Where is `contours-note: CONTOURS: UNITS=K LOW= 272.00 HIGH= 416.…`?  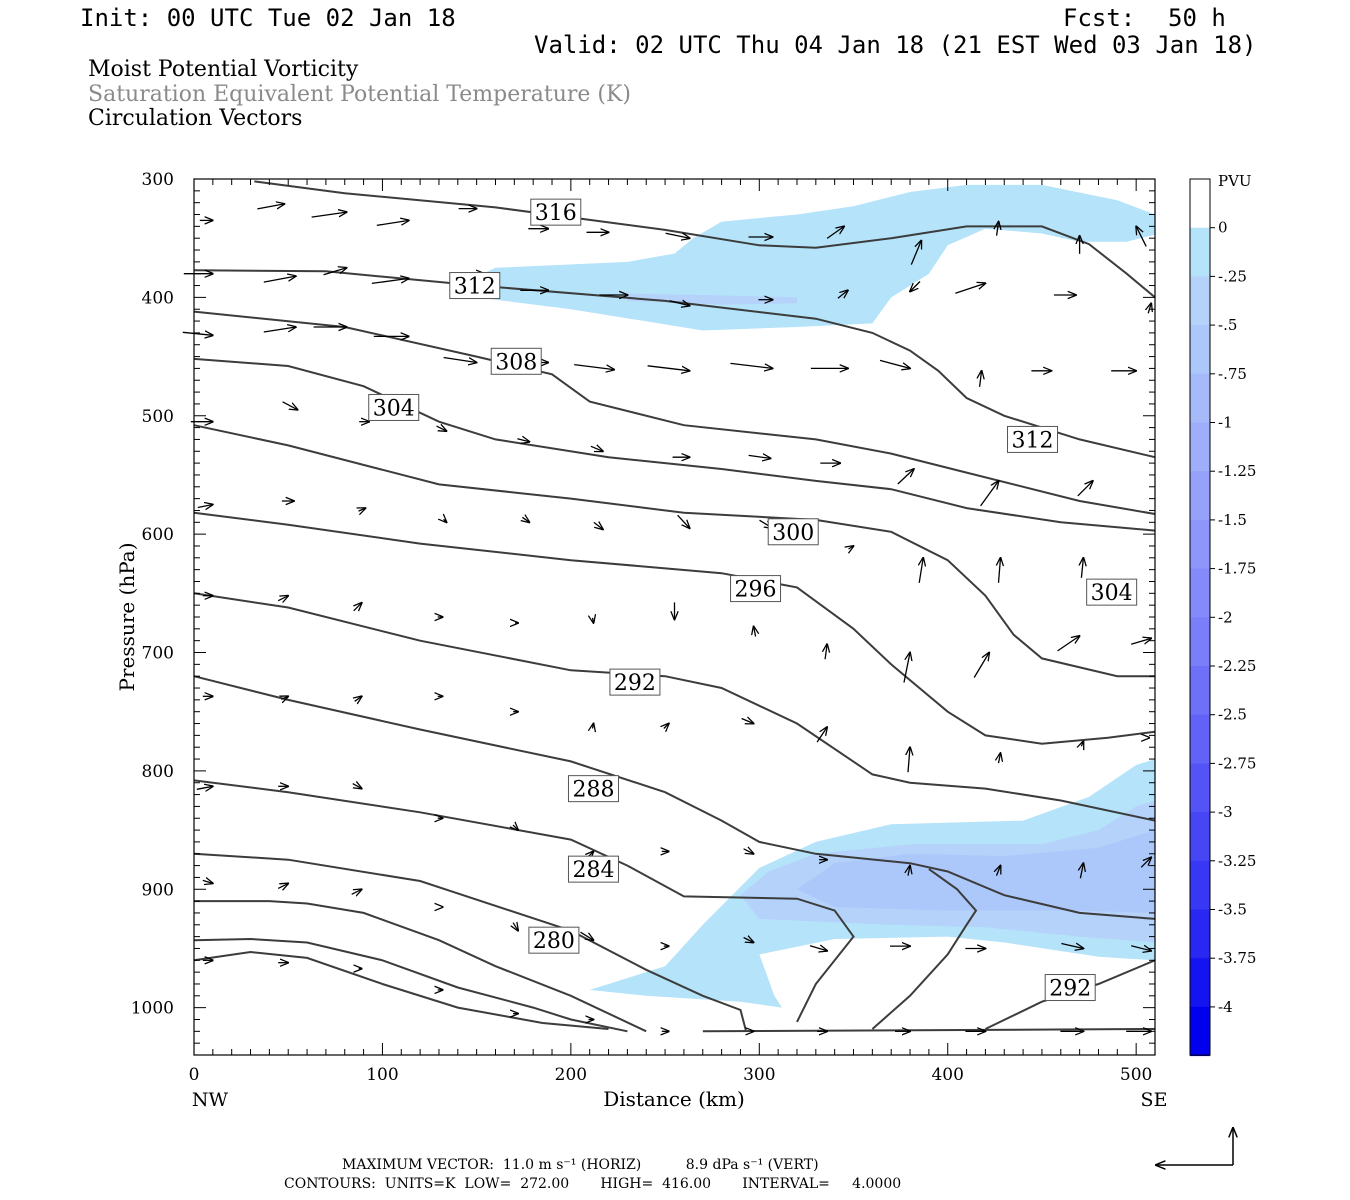
contours-note: CONTOURS: UNITS=K LOW= 272.00 HIGH= 416.… is located at coordinates (593, 1184).